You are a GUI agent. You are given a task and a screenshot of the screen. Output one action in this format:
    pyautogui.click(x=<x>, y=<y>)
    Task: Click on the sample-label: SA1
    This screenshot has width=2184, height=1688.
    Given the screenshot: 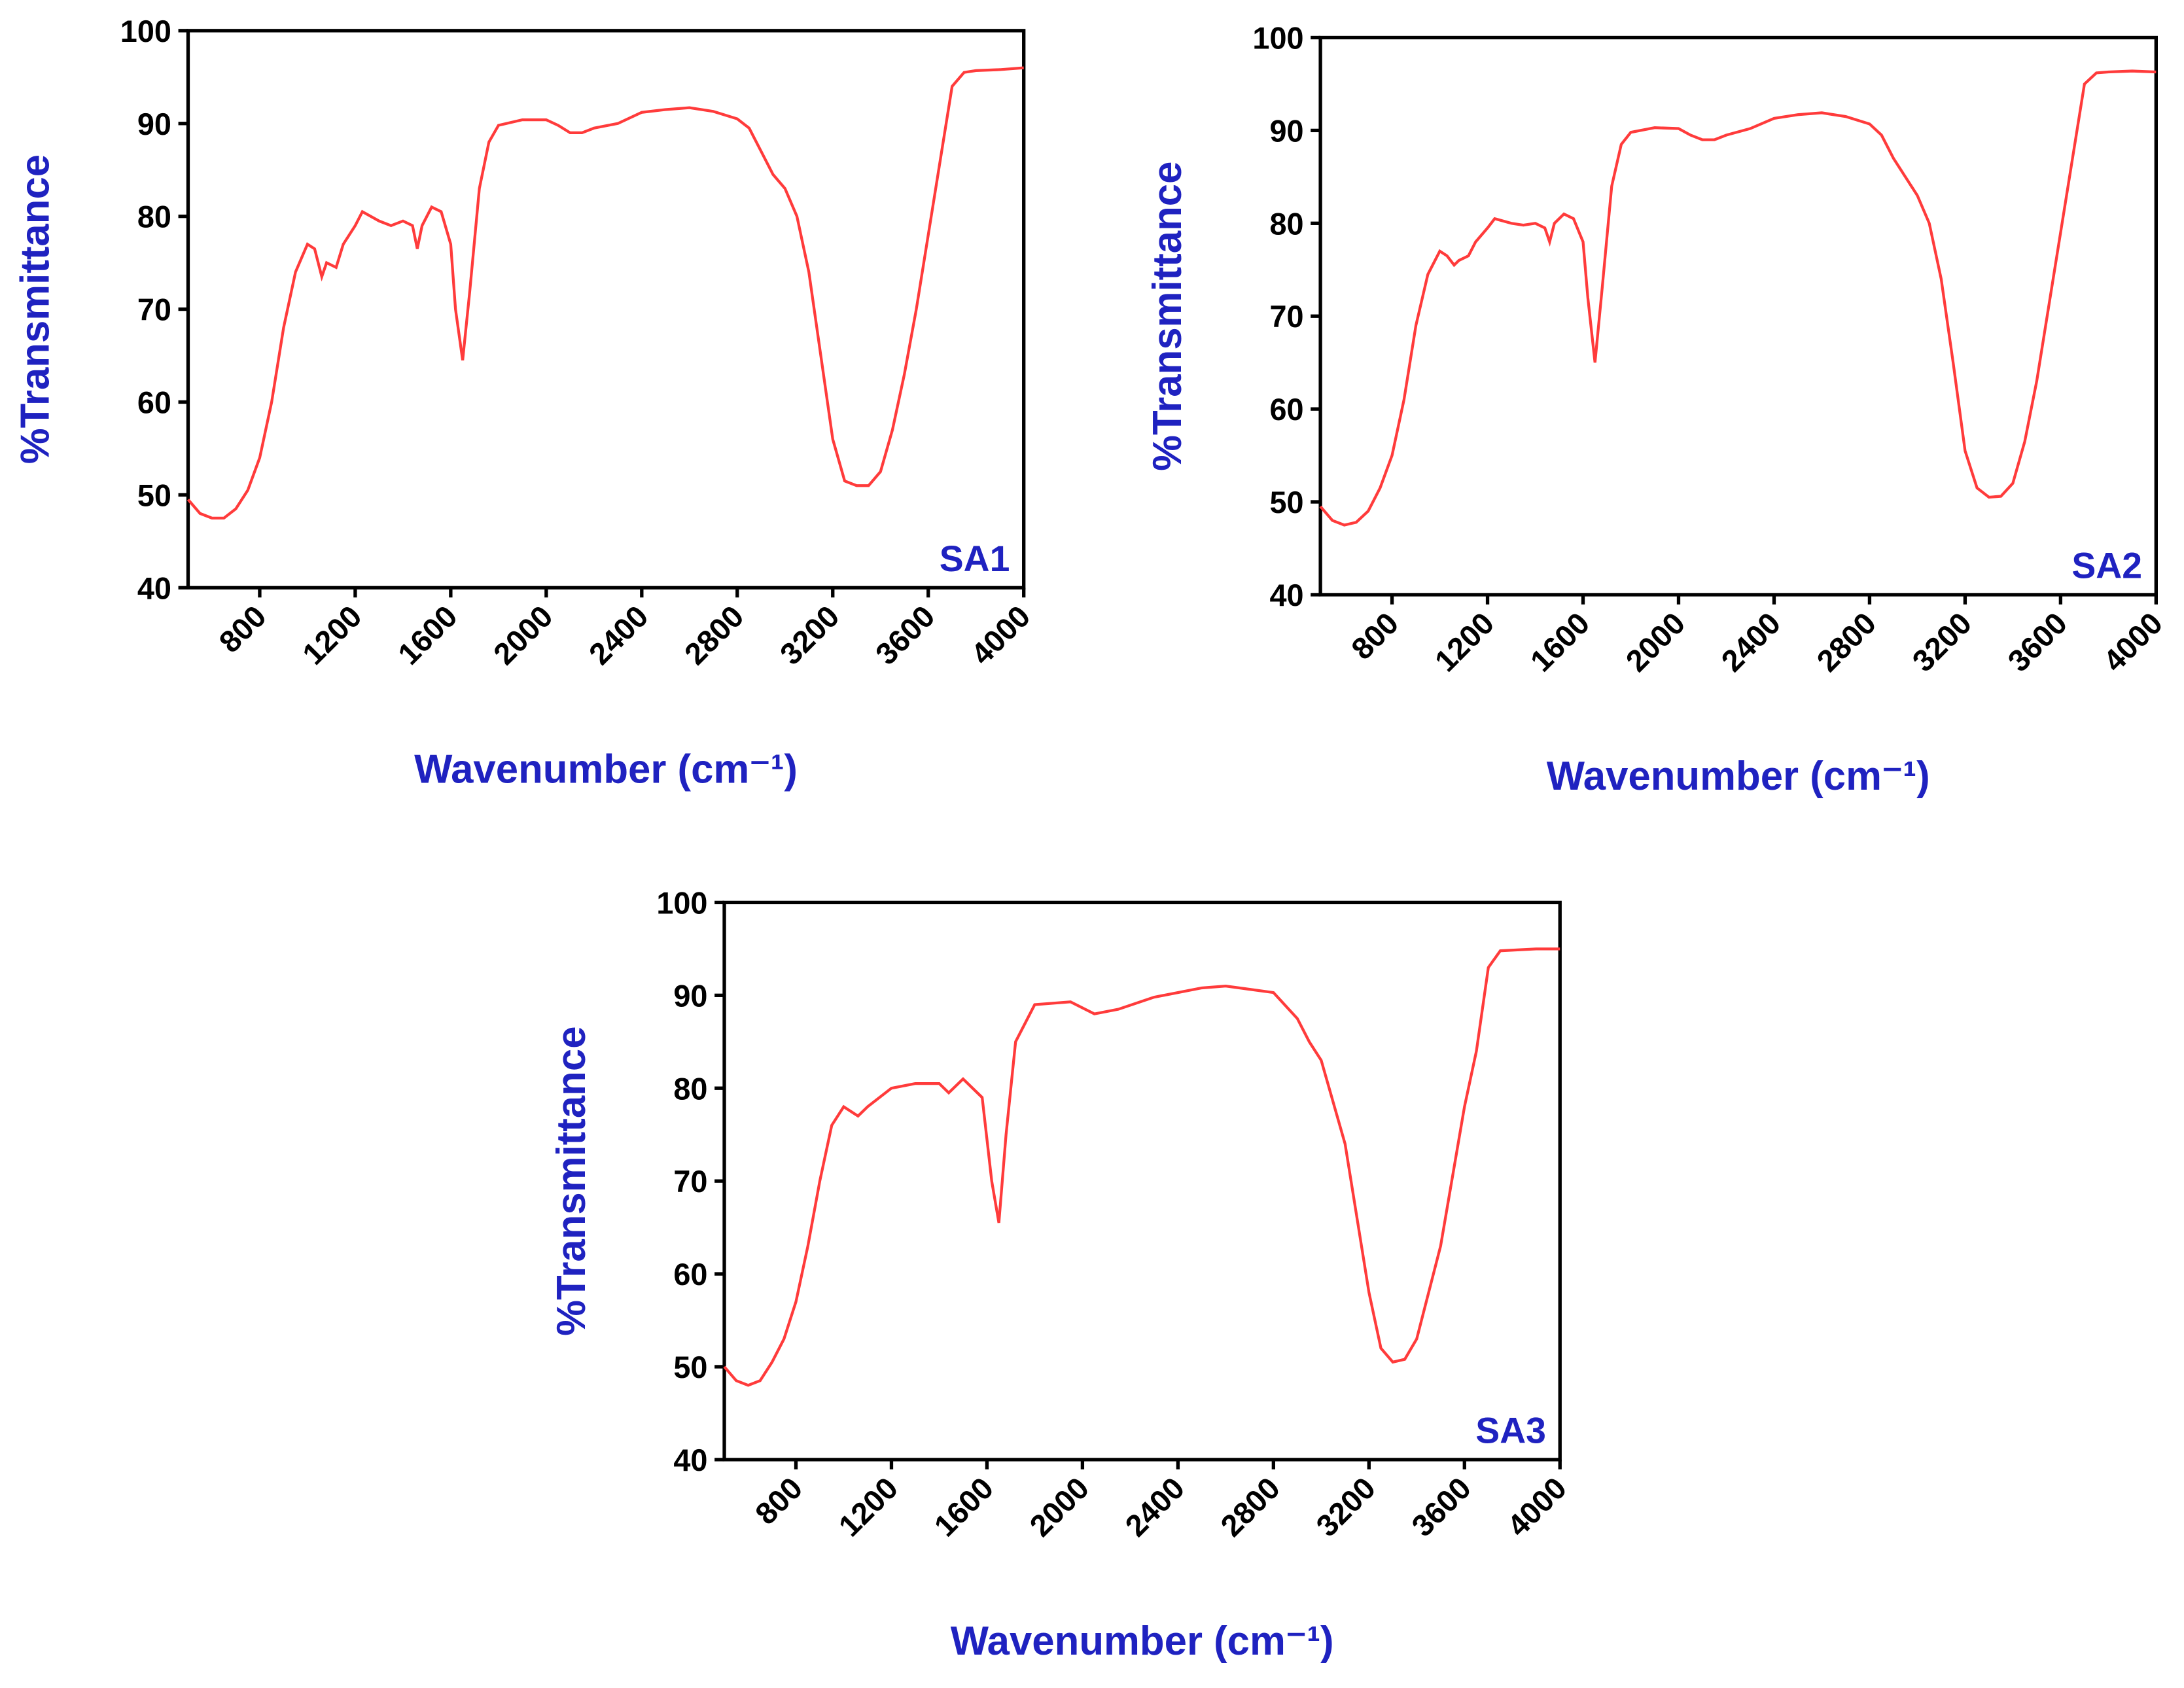 What is the action you would take?
    pyautogui.click(x=975, y=558)
    